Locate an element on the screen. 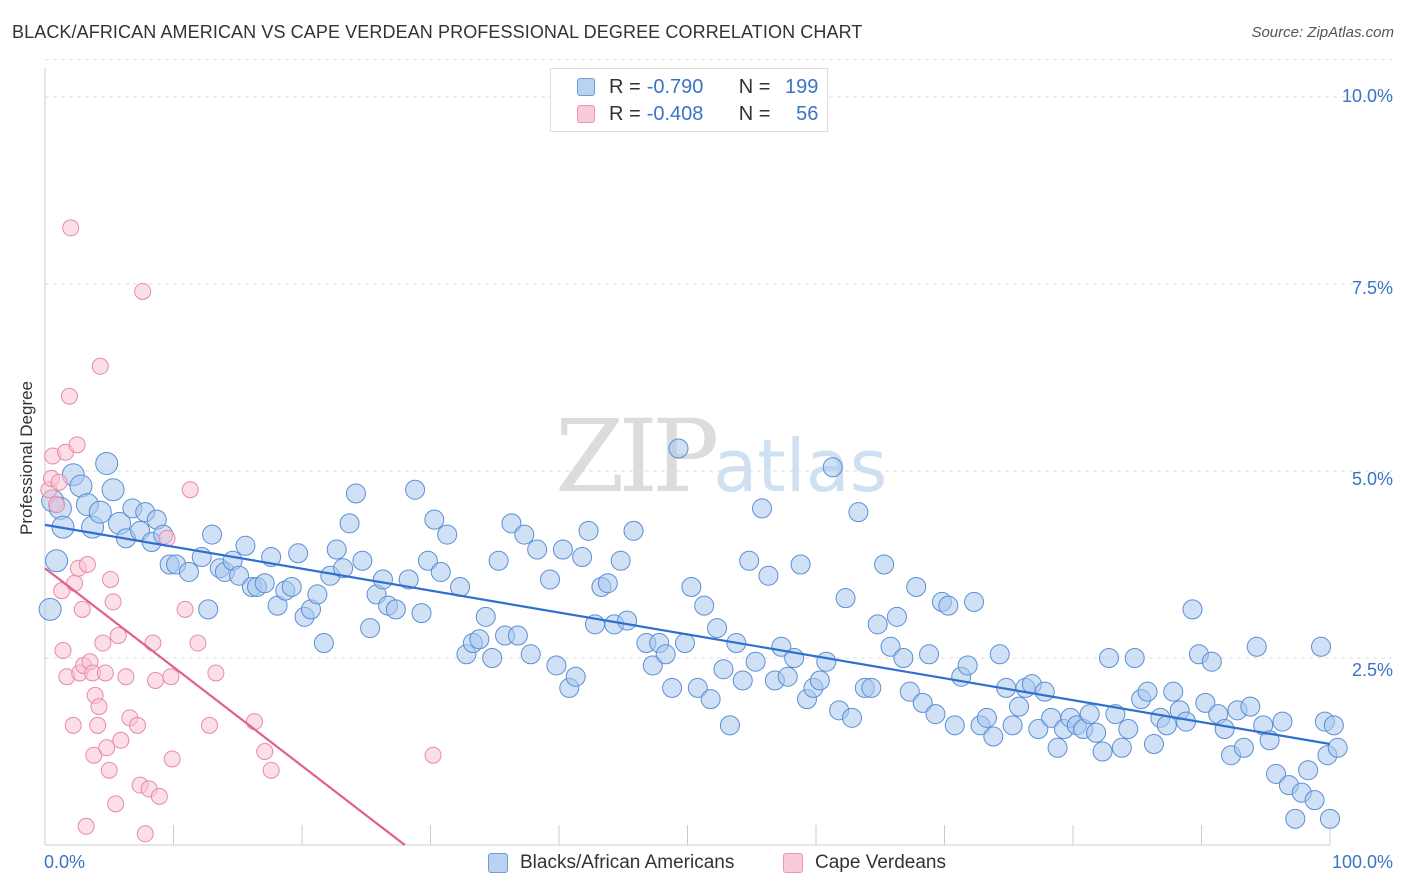  legend-row-blacks: R = -0.790 N = 199 is located at coordinates (697, 87).